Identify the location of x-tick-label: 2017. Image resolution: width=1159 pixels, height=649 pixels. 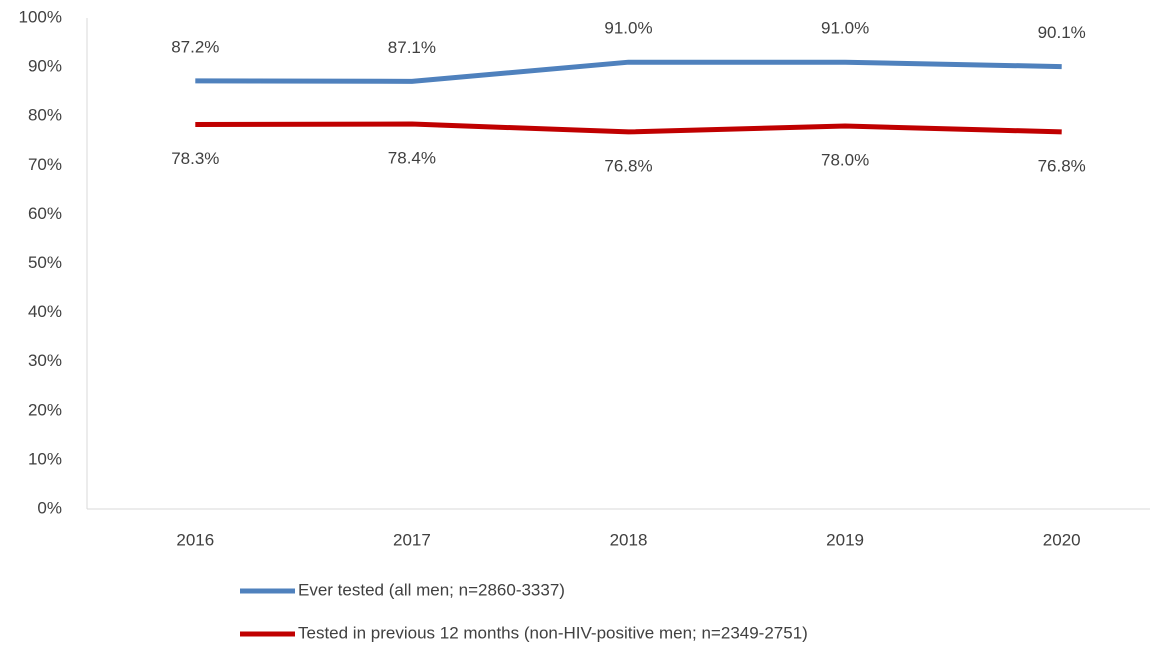
(412, 539).